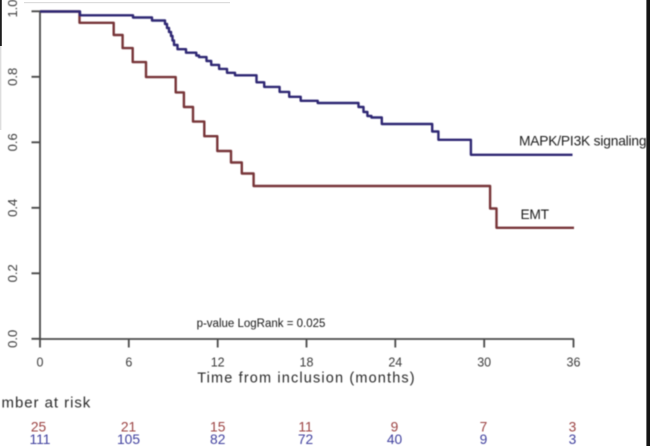 This screenshot has height=446, width=650. What do you see at coordinates (12, 142) in the screenshot?
I see `svg-text: 0.6` at bounding box center [12, 142].